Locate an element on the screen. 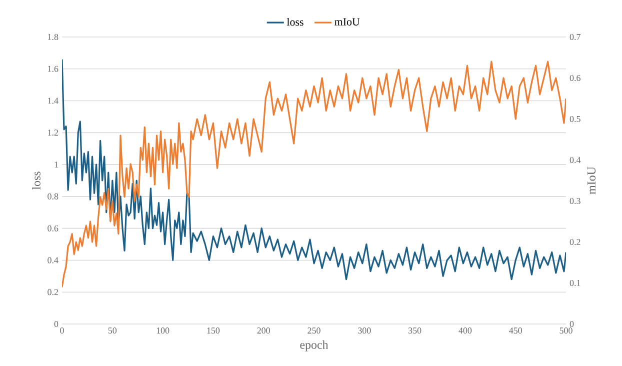  y-tick-label: 0.2 is located at coordinates (53, 292).